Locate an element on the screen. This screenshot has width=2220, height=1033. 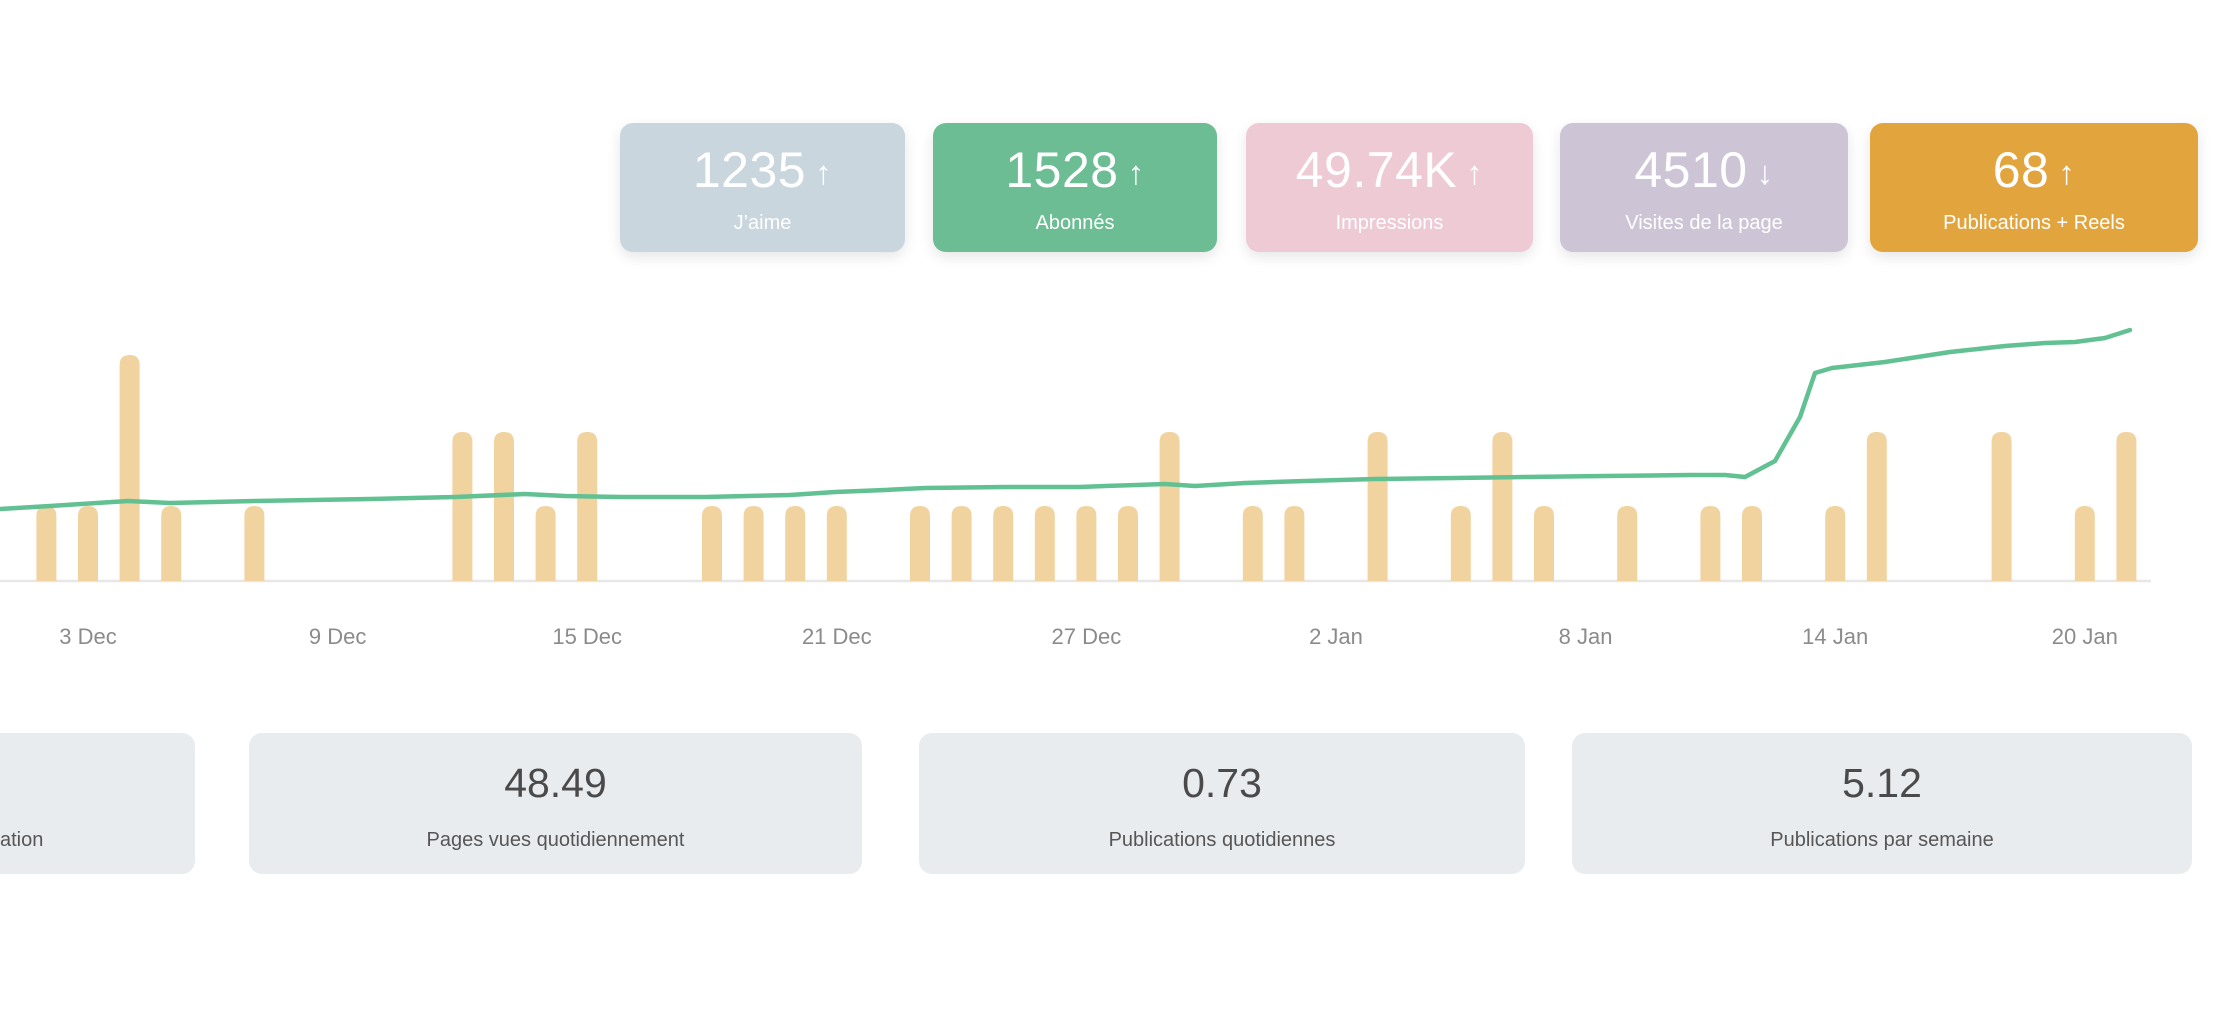
summary-card-daily-posts: 0.73 Publications quotidiennes is located at coordinates (1222, 803).